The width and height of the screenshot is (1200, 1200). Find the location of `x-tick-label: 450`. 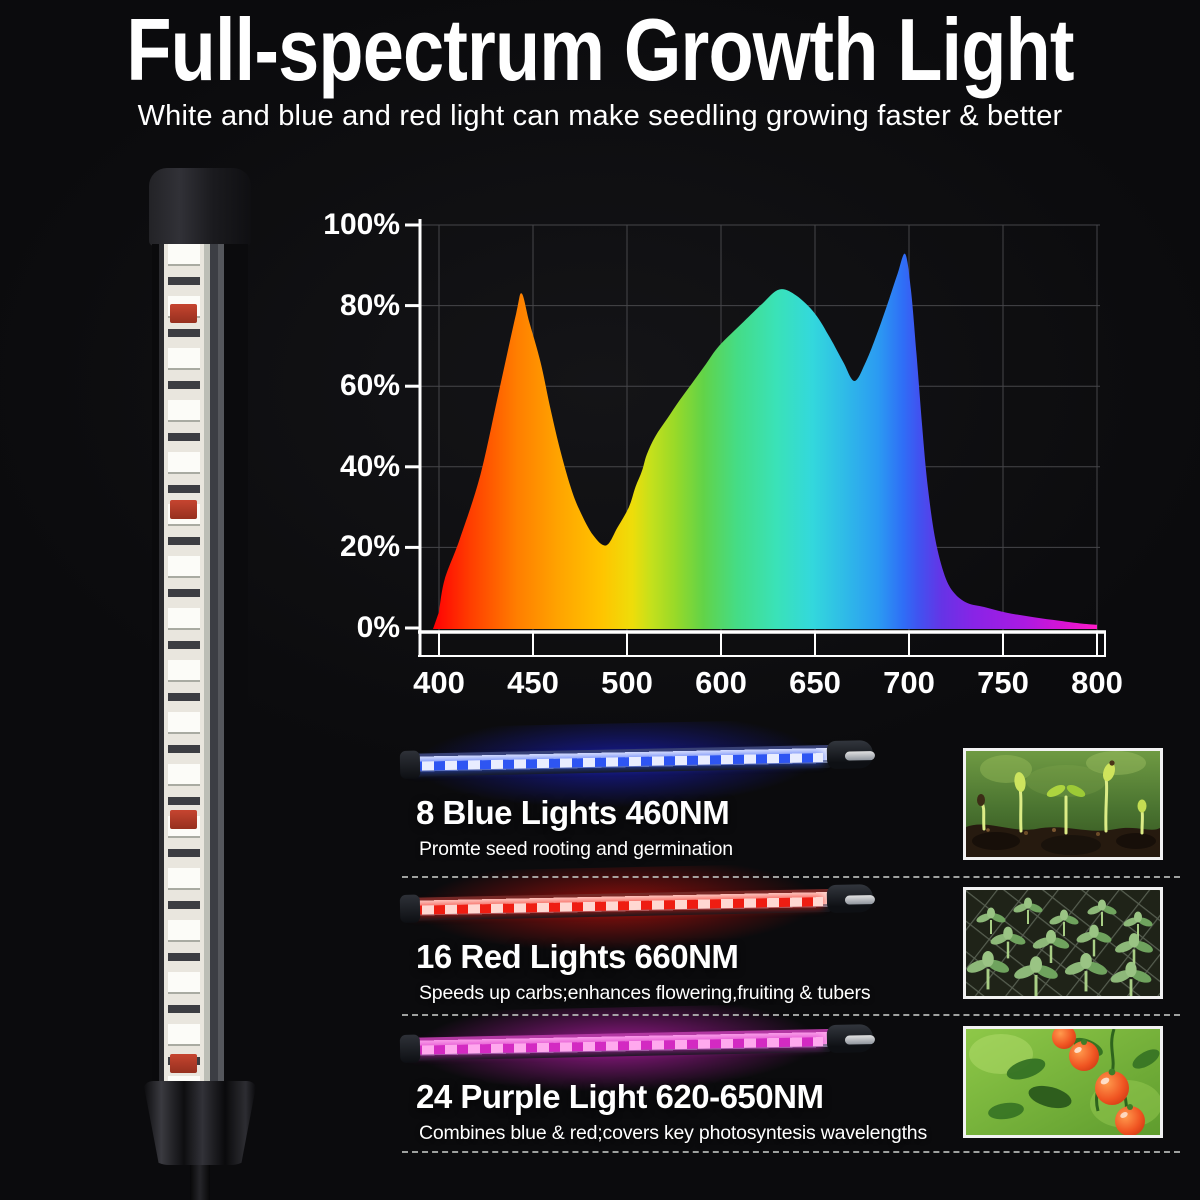

x-tick-label: 450 is located at coordinates (533, 682).